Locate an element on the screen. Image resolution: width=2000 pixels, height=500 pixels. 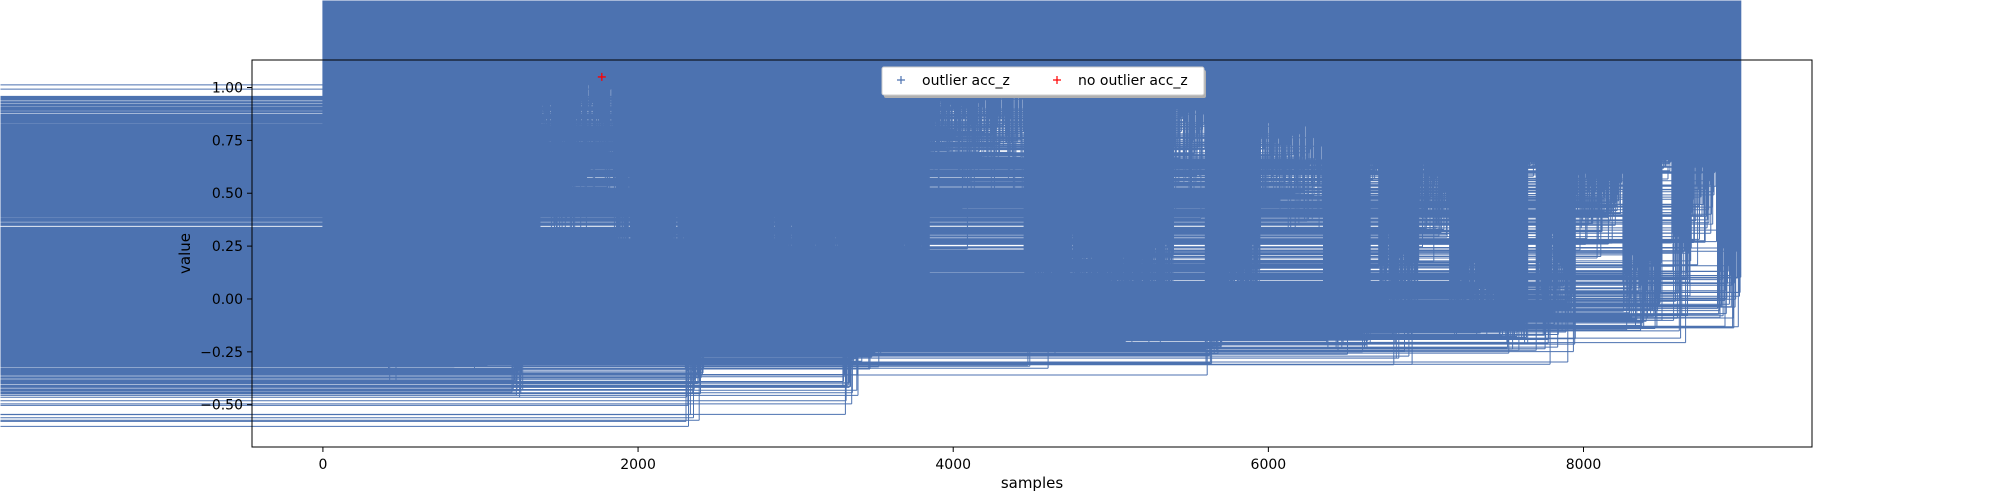
x-tick-label: 6000 is located at coordinates (1269, 465).